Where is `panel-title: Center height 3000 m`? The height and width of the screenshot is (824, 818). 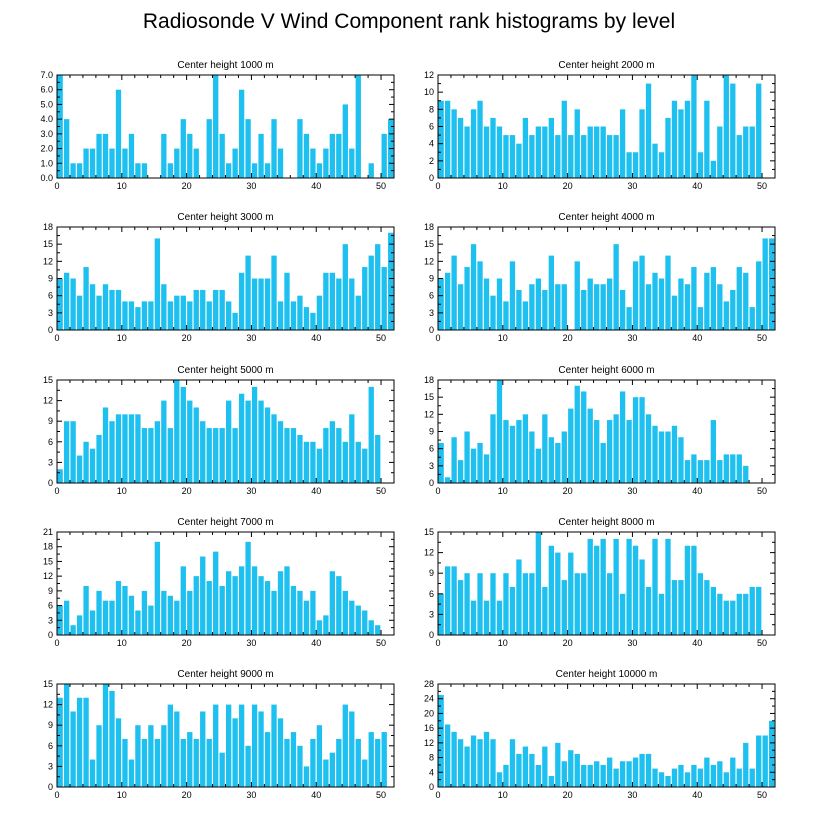
panel-title: Center height 3000 m is located at coordinates (225, 217).